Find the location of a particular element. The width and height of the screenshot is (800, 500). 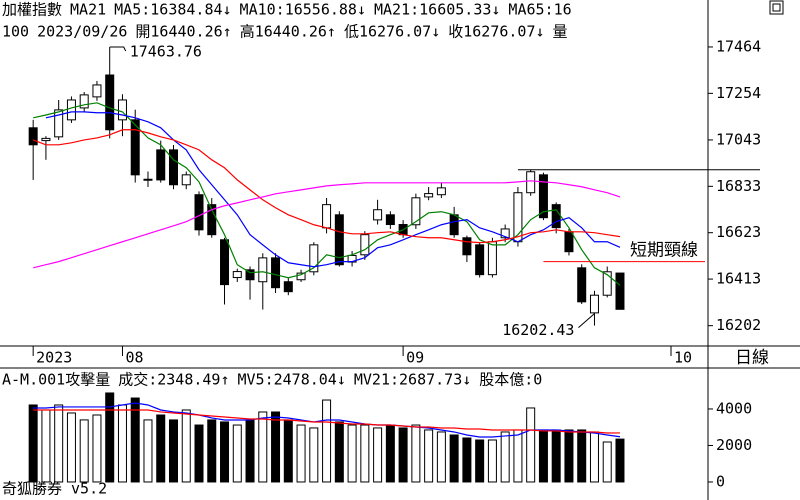

y-tick-label: 0 is located at coordinates (720, 481).